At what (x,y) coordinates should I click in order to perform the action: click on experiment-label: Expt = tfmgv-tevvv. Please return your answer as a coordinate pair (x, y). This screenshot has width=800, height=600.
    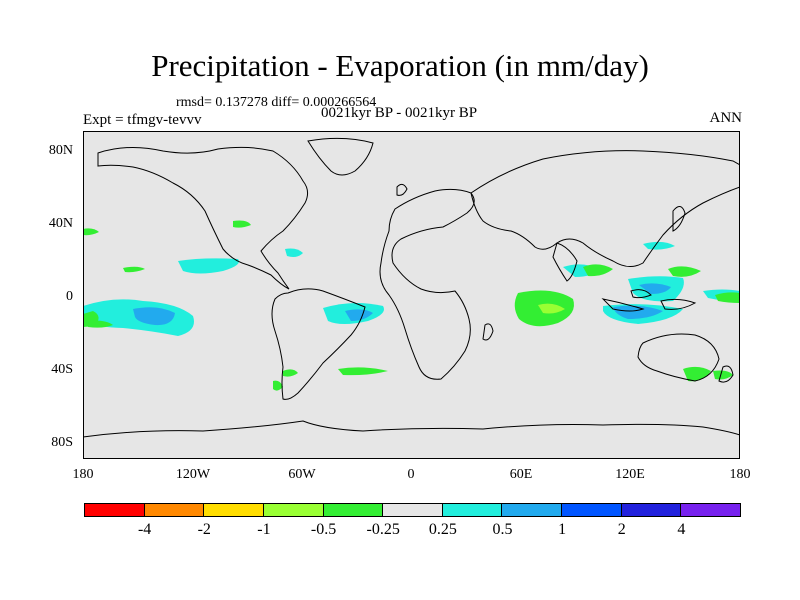
    Looking at the image, I should click on (142, 120).